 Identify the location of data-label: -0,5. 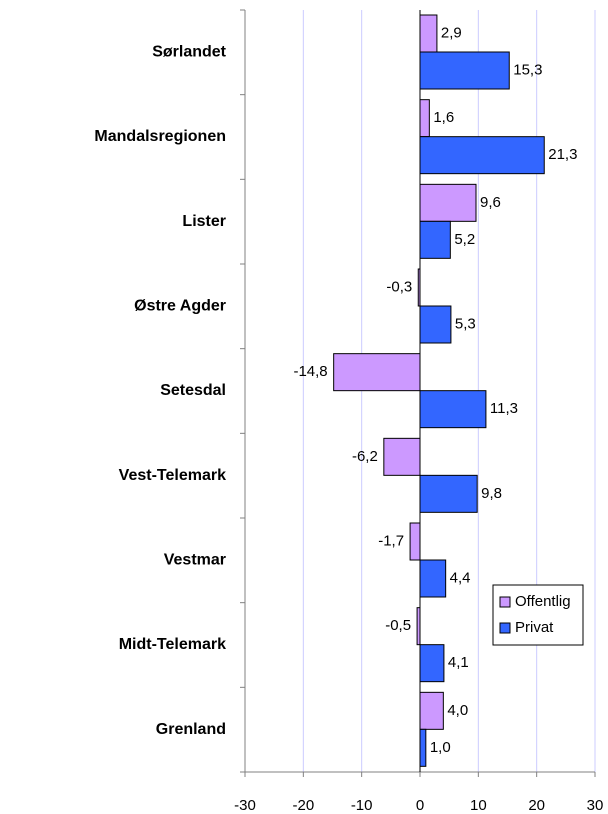
(398, 625).